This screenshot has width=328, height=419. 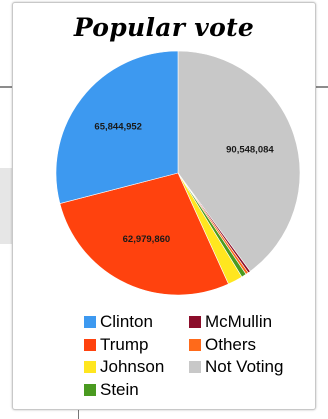 I want to click on pie-label-clinton: 65,844,952, so click(x=118, y=127).